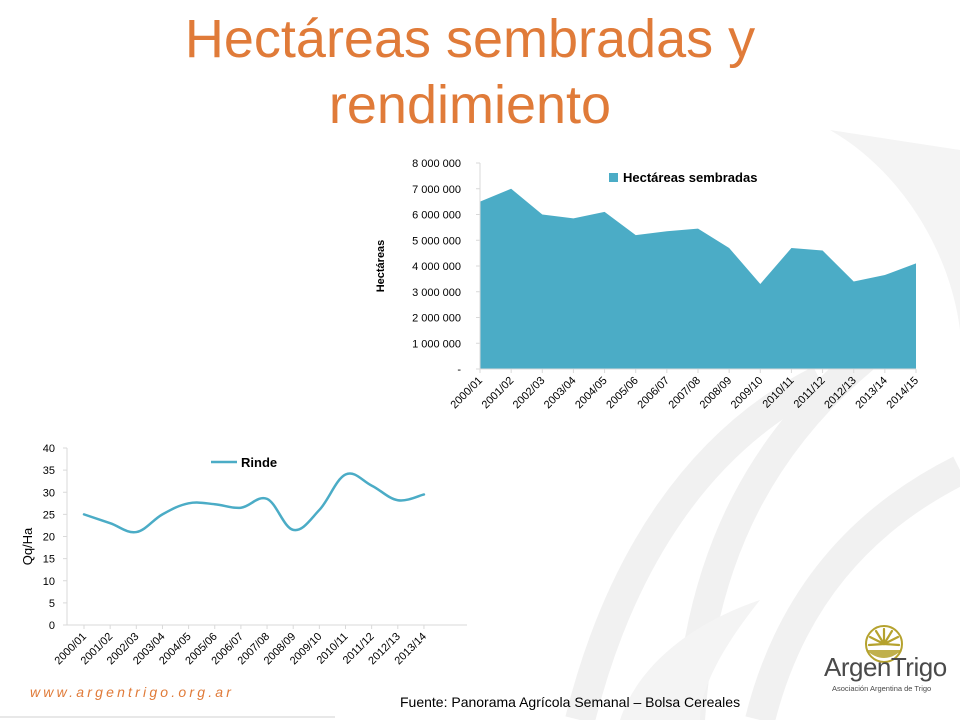  What do you see at coordinates (436, 267) in the screenshot?
I see `area-y-tick-label: 4 000 000` at bounding box center [436, 267].